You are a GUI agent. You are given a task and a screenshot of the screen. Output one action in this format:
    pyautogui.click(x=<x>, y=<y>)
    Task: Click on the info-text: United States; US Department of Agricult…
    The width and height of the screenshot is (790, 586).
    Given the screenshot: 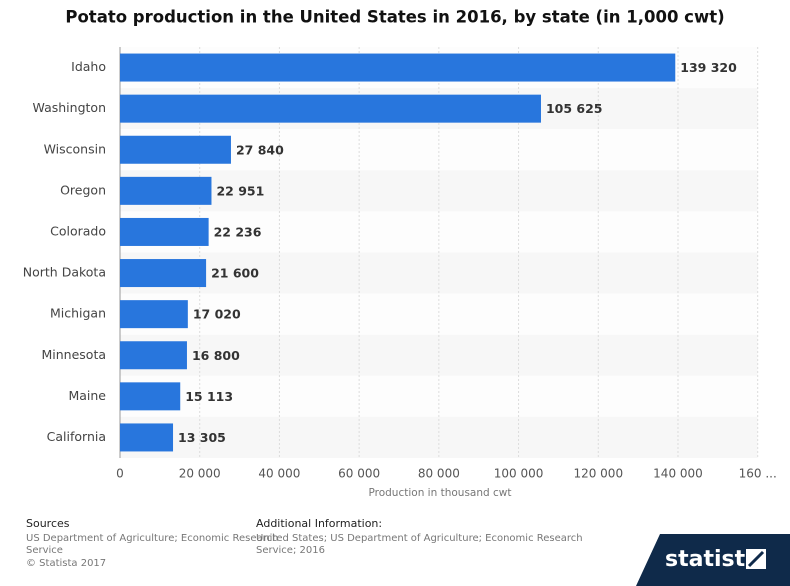 What is the action you would take?
    pyautogui.click(x=419, y=538)
    